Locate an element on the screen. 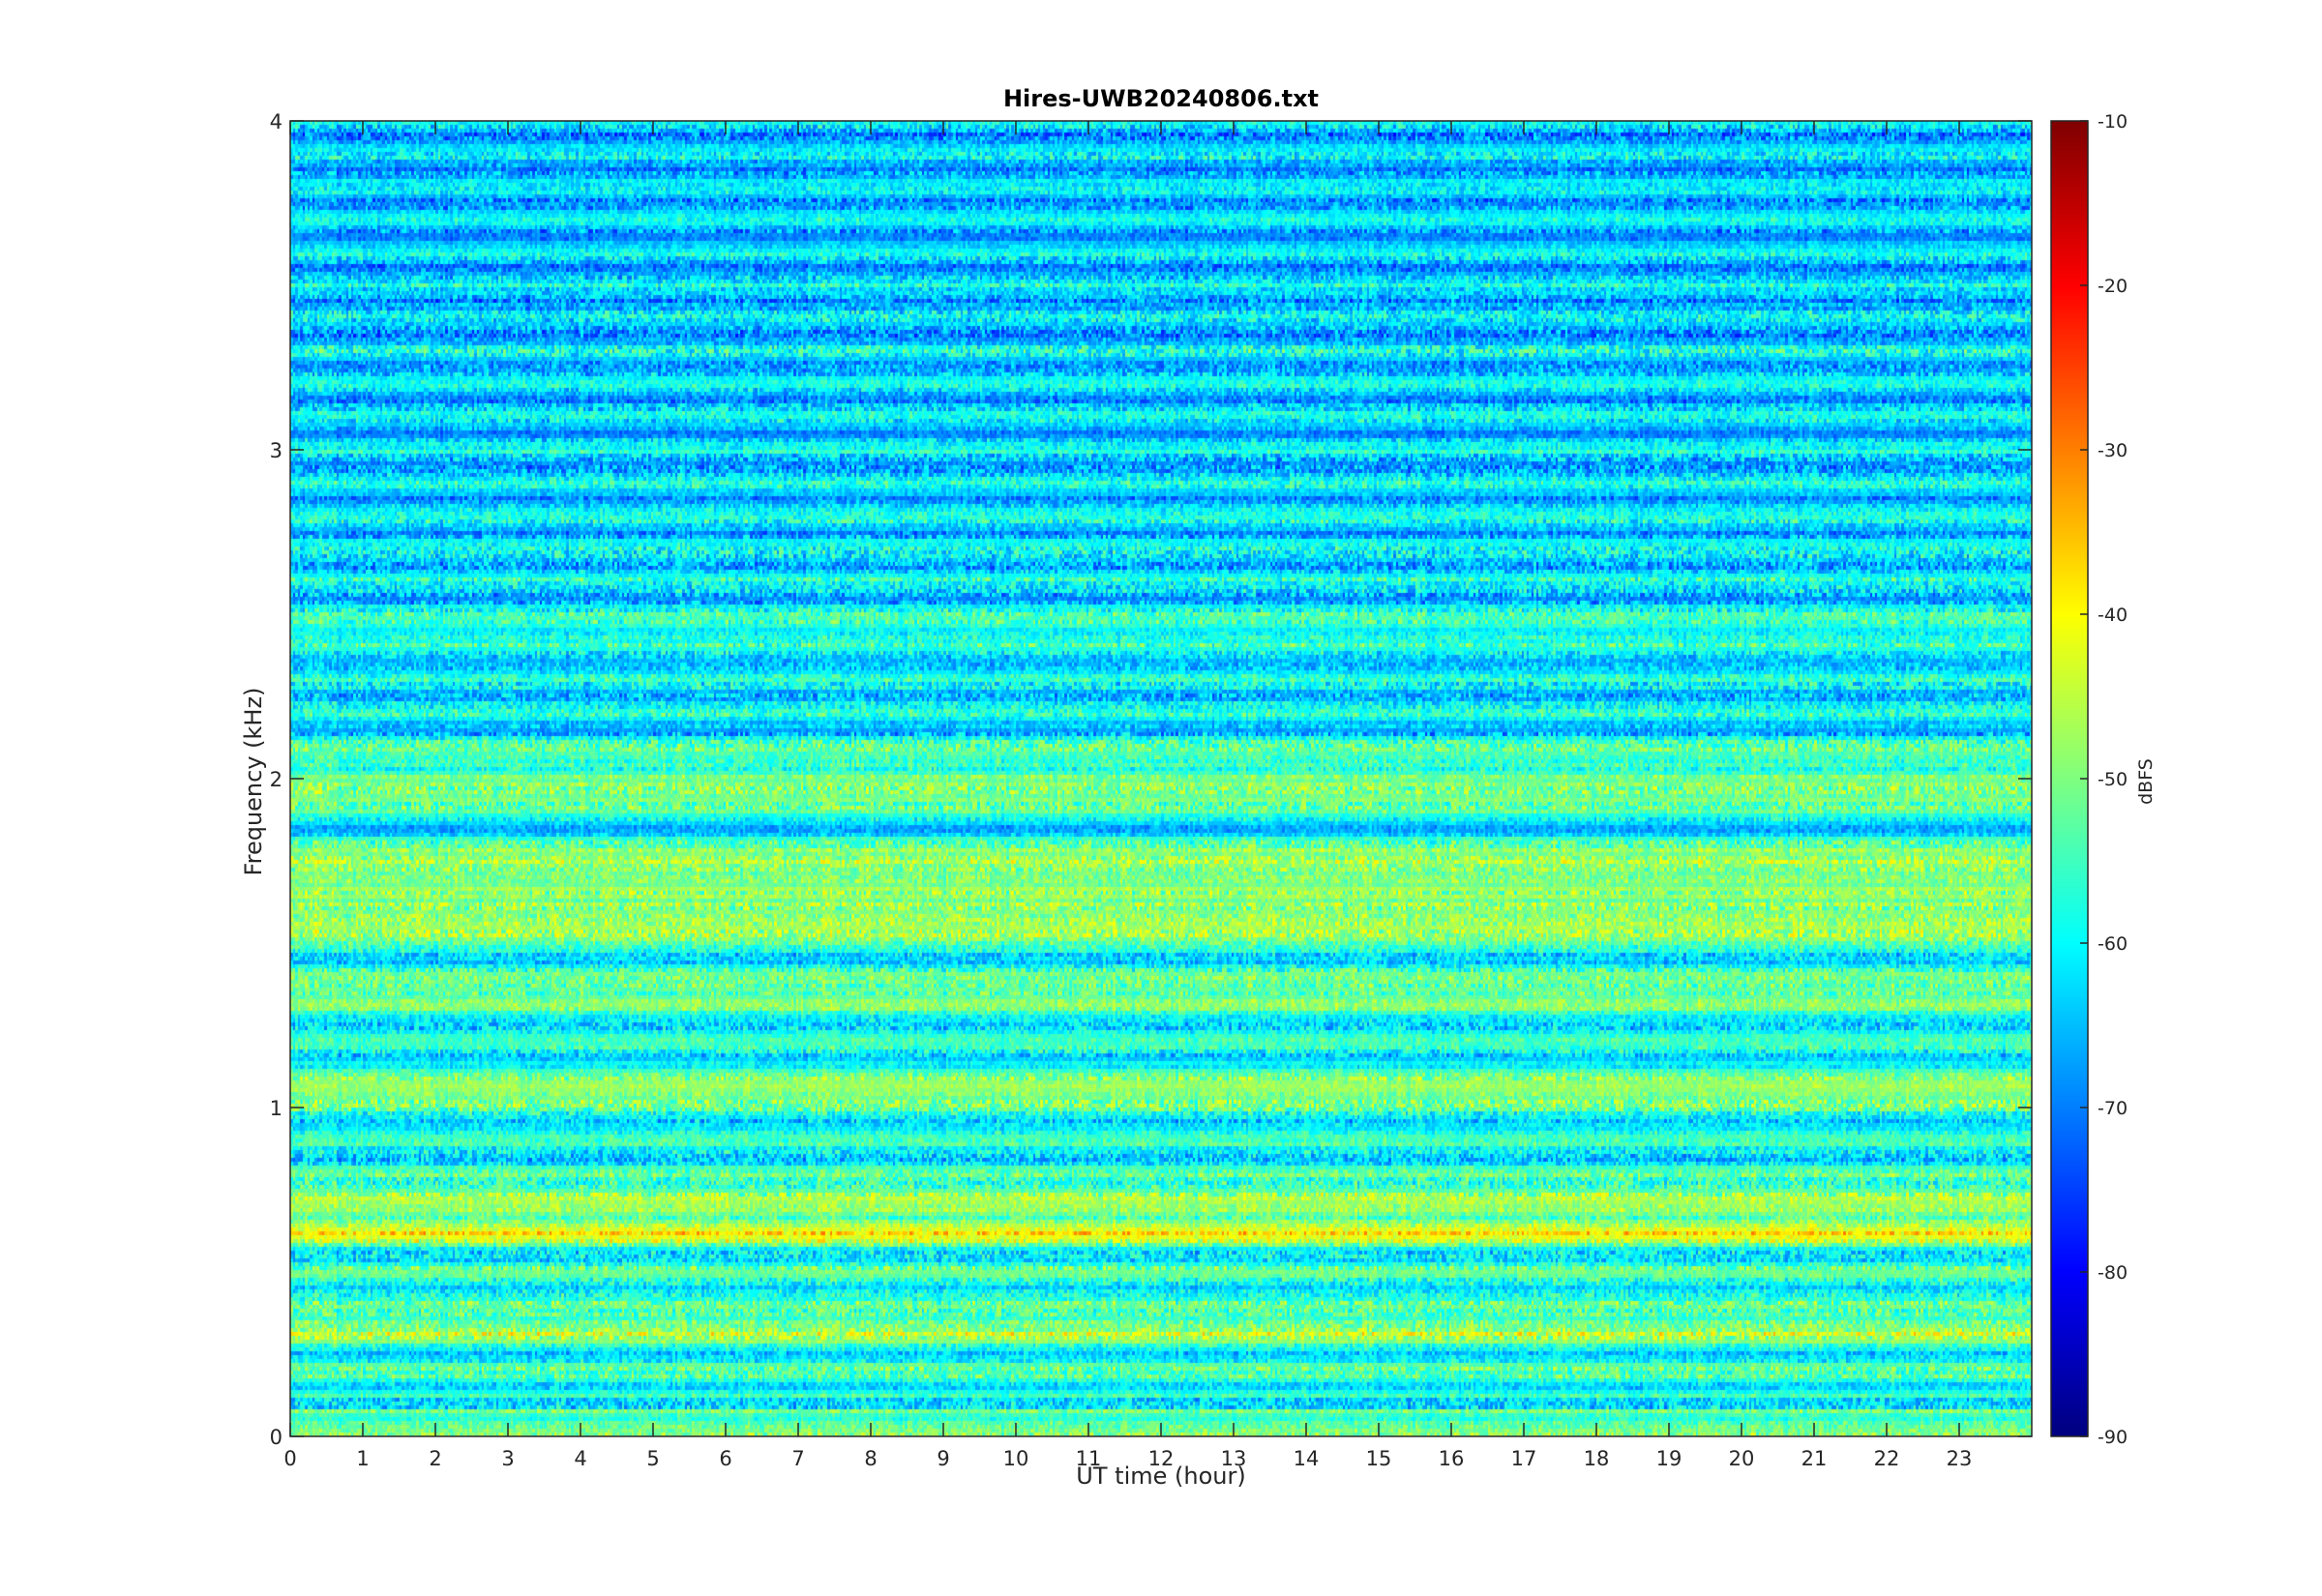 This screenshot has width=2322, height=1596. x-tick-label: 13 is located at coordinates (1234, 1458).